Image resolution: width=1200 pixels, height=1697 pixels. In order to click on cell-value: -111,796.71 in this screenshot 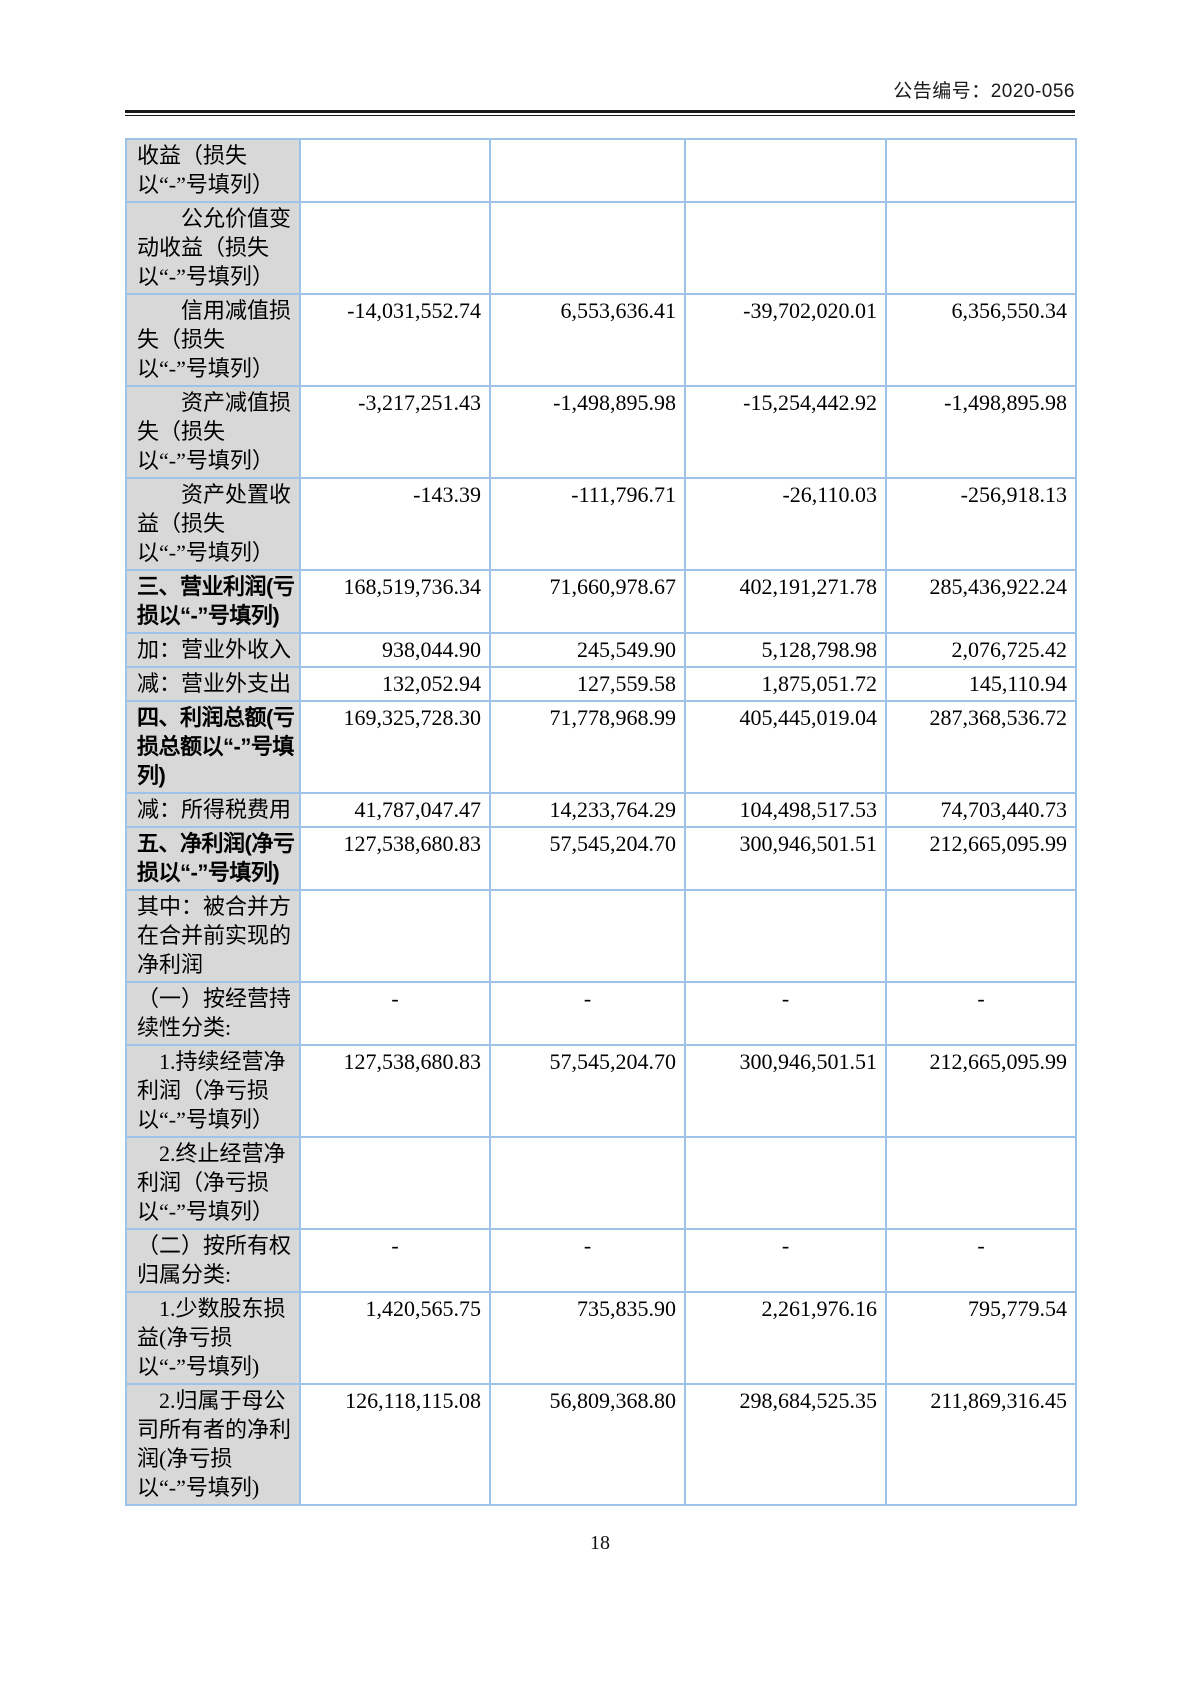, I will do `click(587, 524)`.